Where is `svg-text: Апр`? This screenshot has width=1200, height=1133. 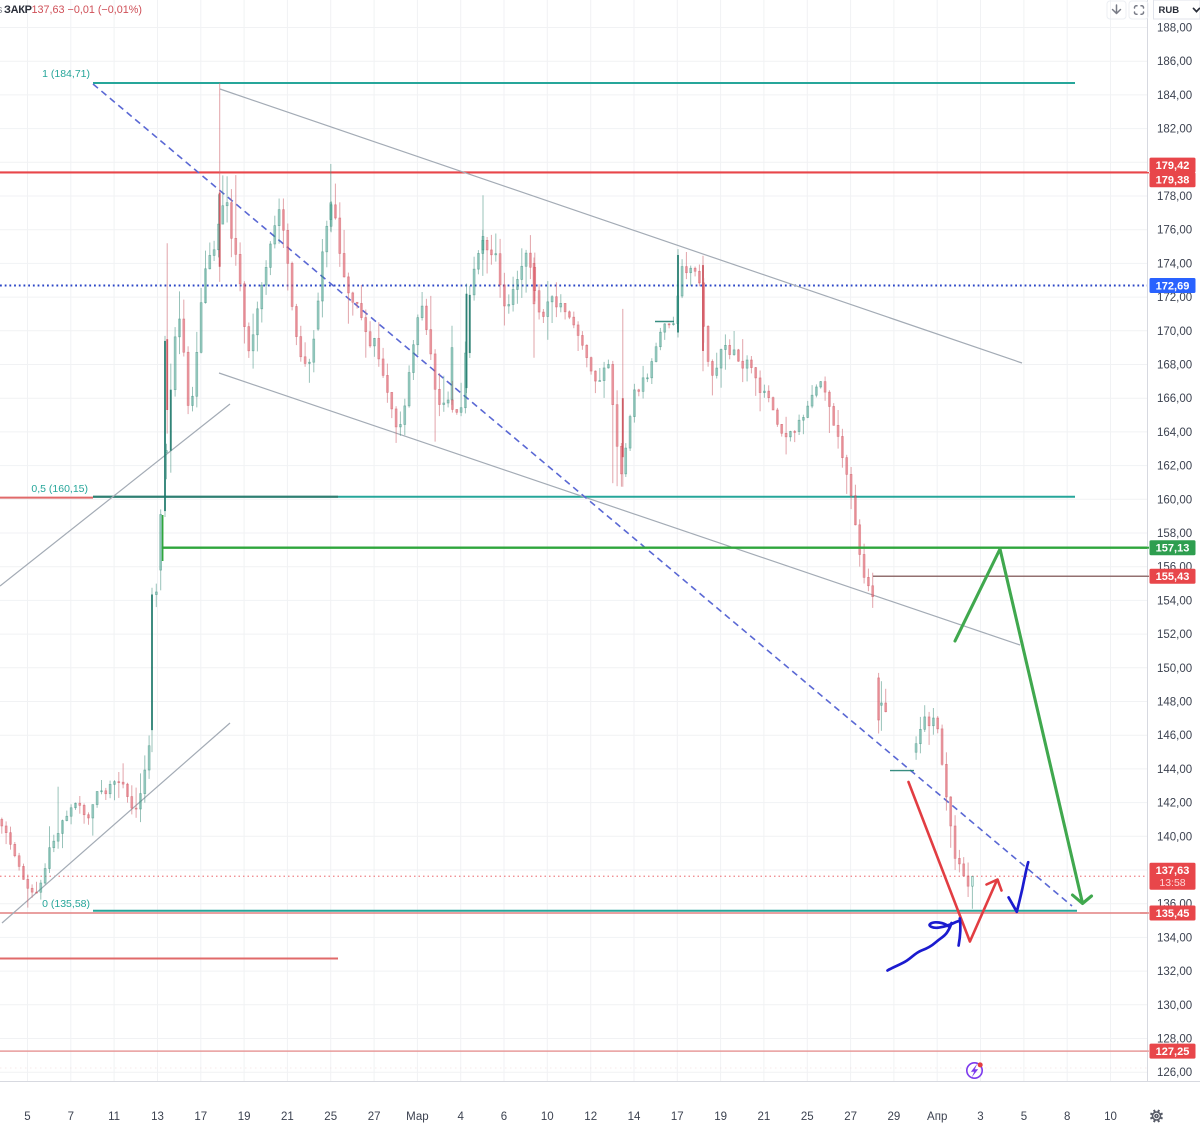 svg-text: Апр is located at coordinates (937, 1117).